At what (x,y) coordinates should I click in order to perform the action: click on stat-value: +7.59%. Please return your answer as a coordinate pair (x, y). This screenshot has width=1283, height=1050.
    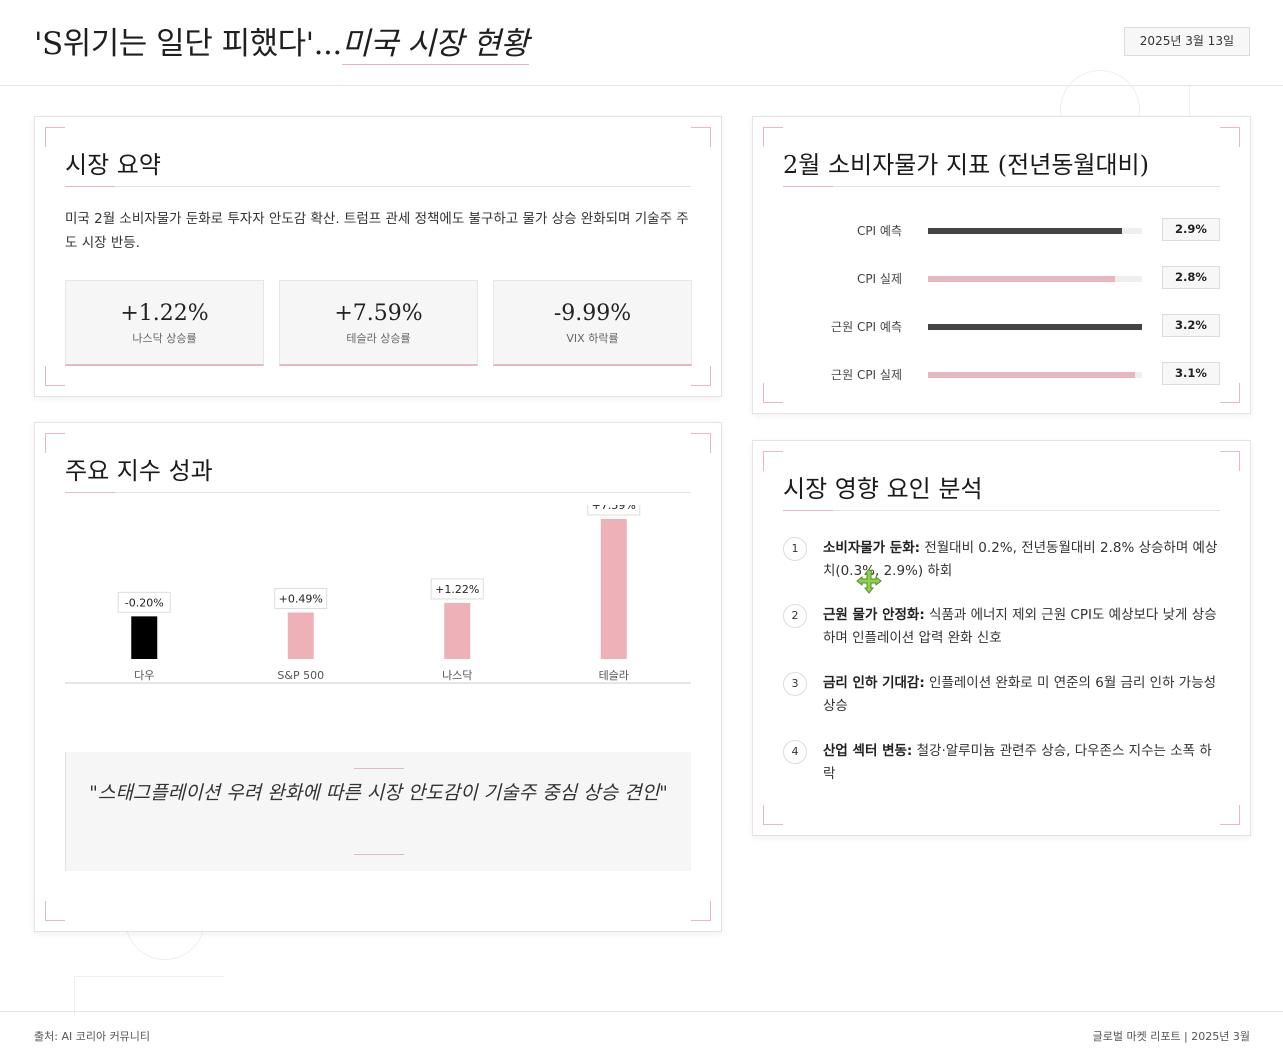
    Looking at the image, I should click on (378, 313).